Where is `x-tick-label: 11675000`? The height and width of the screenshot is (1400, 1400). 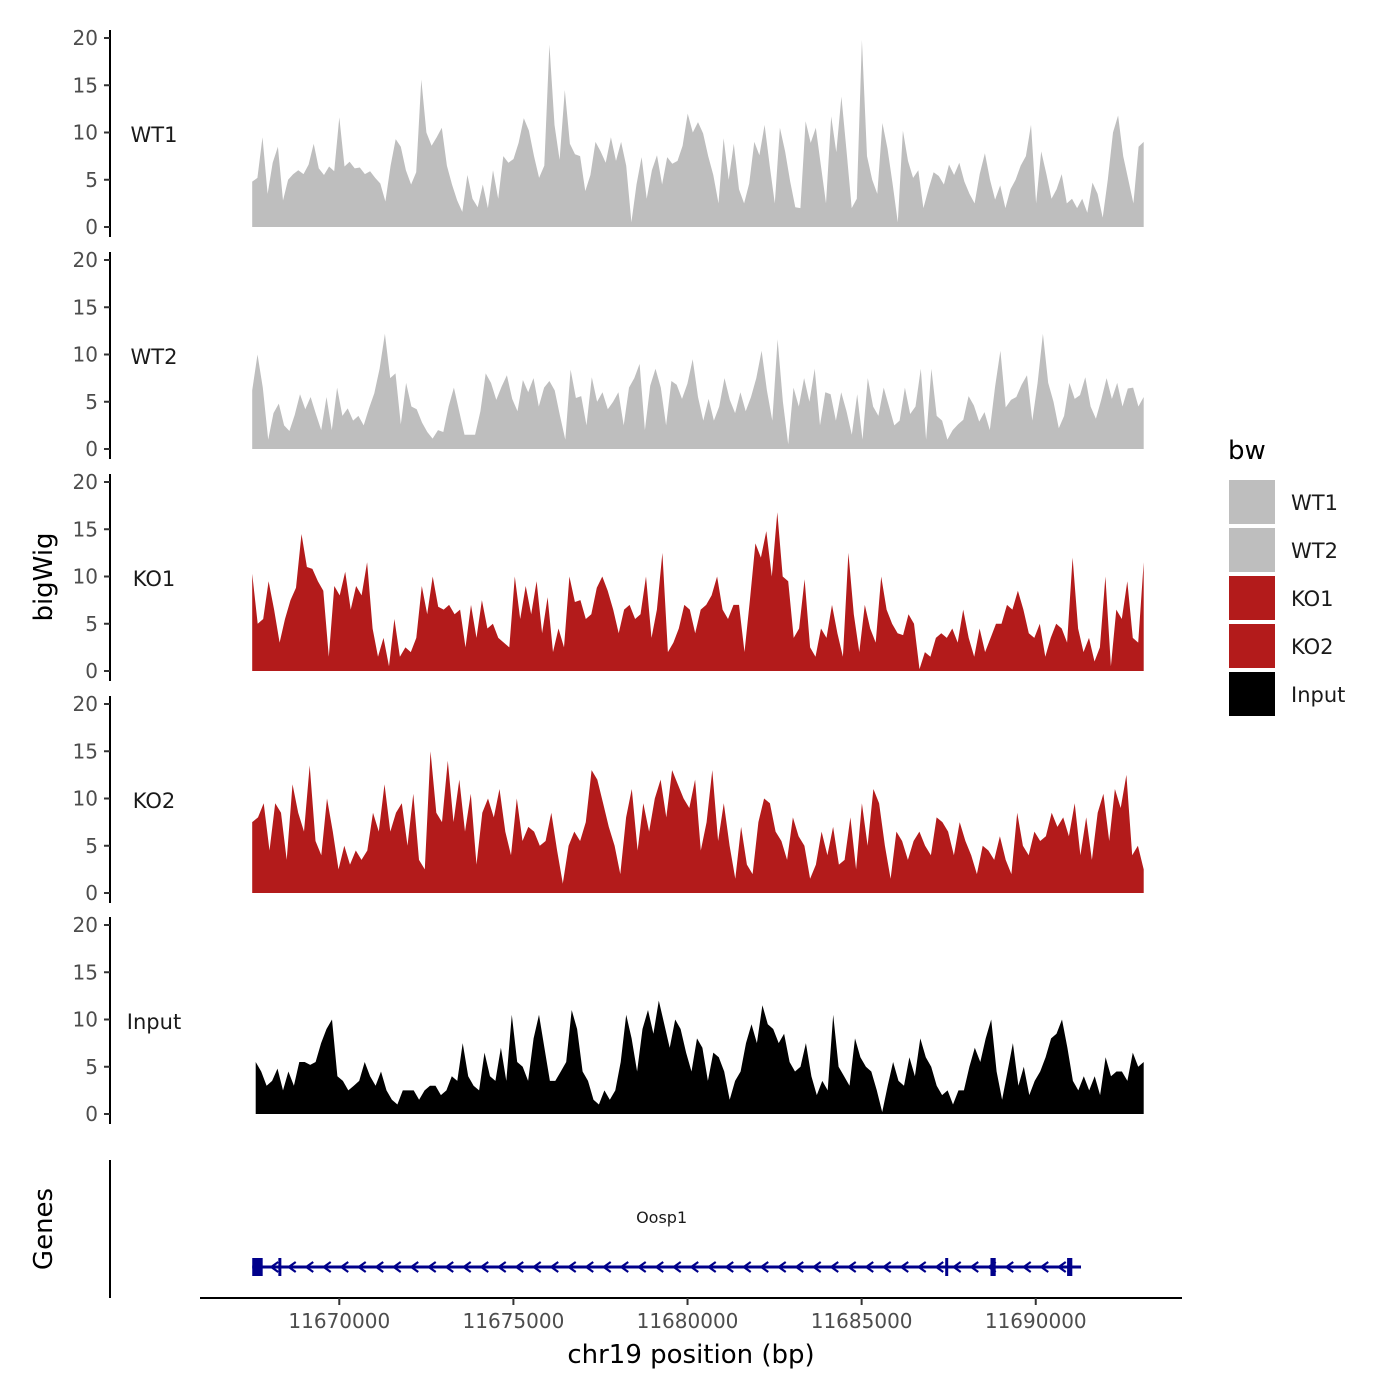
x-tick-label: 11675000 is located at coordinates (514, 1321).